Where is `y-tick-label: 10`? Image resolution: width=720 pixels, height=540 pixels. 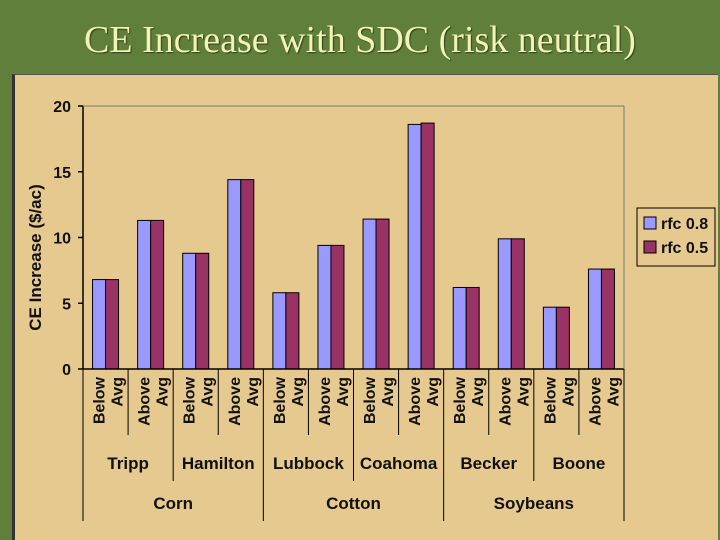 y-tick-label: 10 is located at coordinates (62, 239).